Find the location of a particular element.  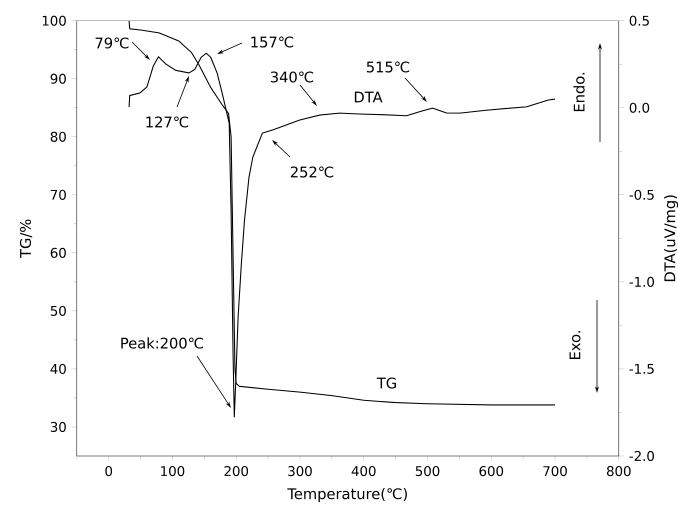

y-tick-label: 80 is located at coordinates (58, 137).